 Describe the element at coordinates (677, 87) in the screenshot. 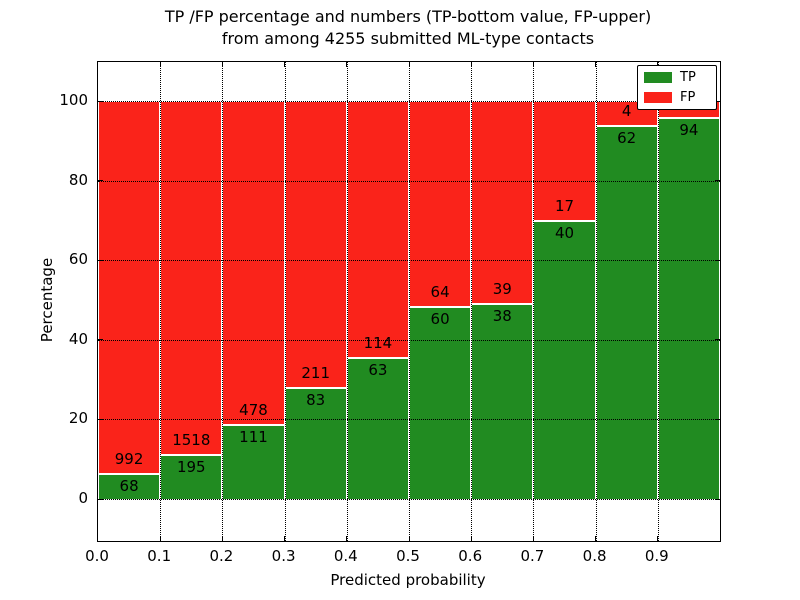

I see `legend: TP FP` at that location.